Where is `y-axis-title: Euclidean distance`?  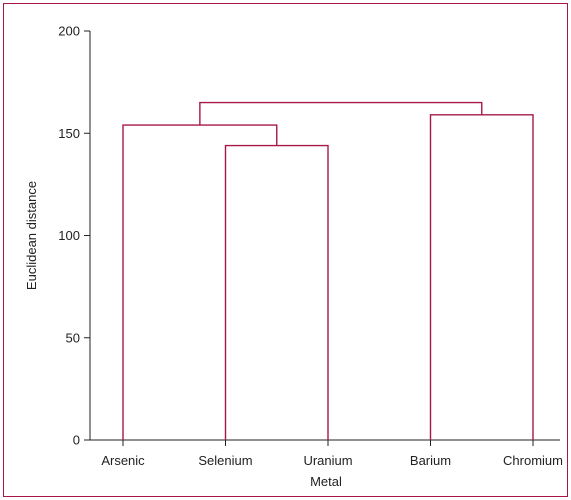
y-axis-title: Euclidean distance is located at coordinates (31, 235).